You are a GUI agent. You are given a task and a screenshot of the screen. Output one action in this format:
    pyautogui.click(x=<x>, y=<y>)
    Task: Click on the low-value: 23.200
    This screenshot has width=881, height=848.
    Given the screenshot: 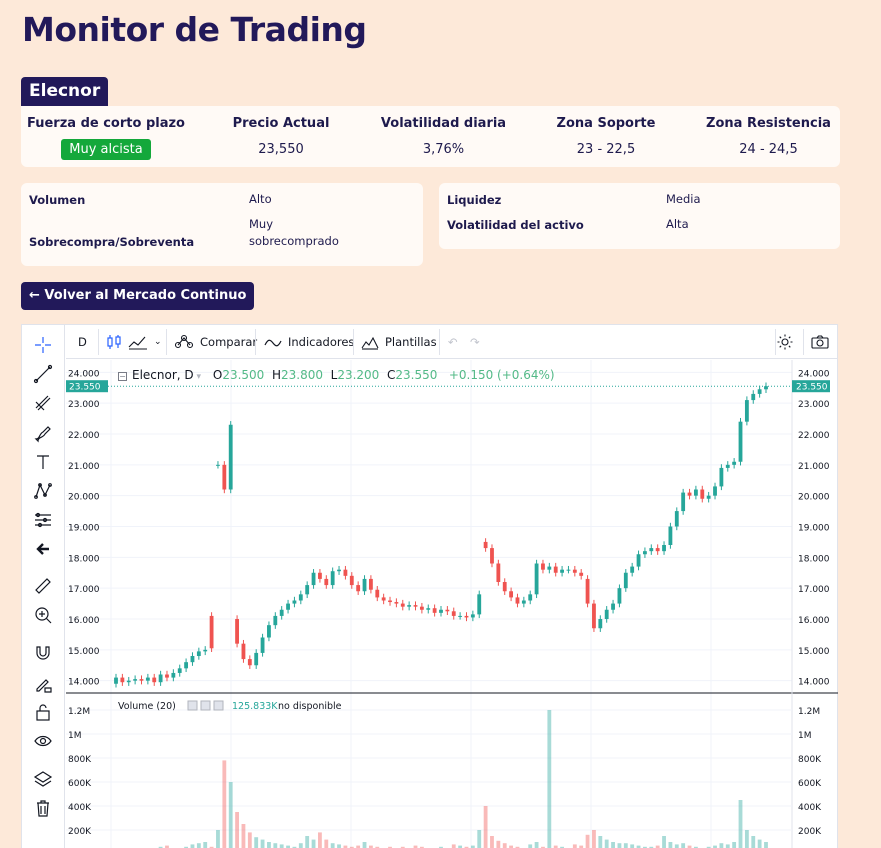 What is the action you would take?
    pyautogui.click(x=358, y=375)
    